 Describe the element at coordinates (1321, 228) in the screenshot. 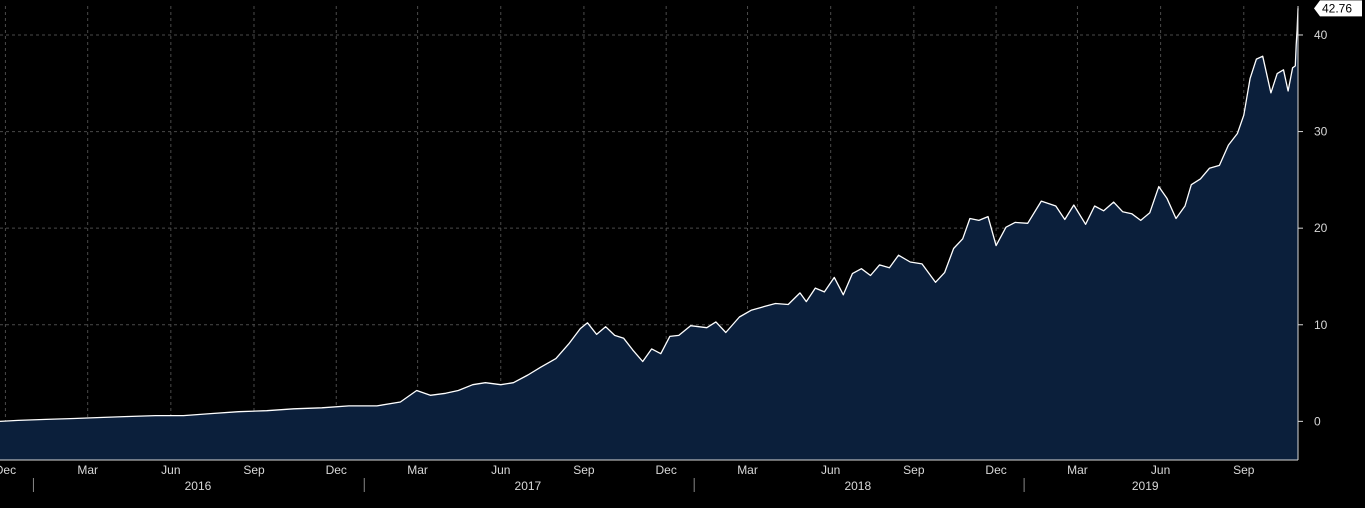

I see `y-tick-label: 20` at that location.